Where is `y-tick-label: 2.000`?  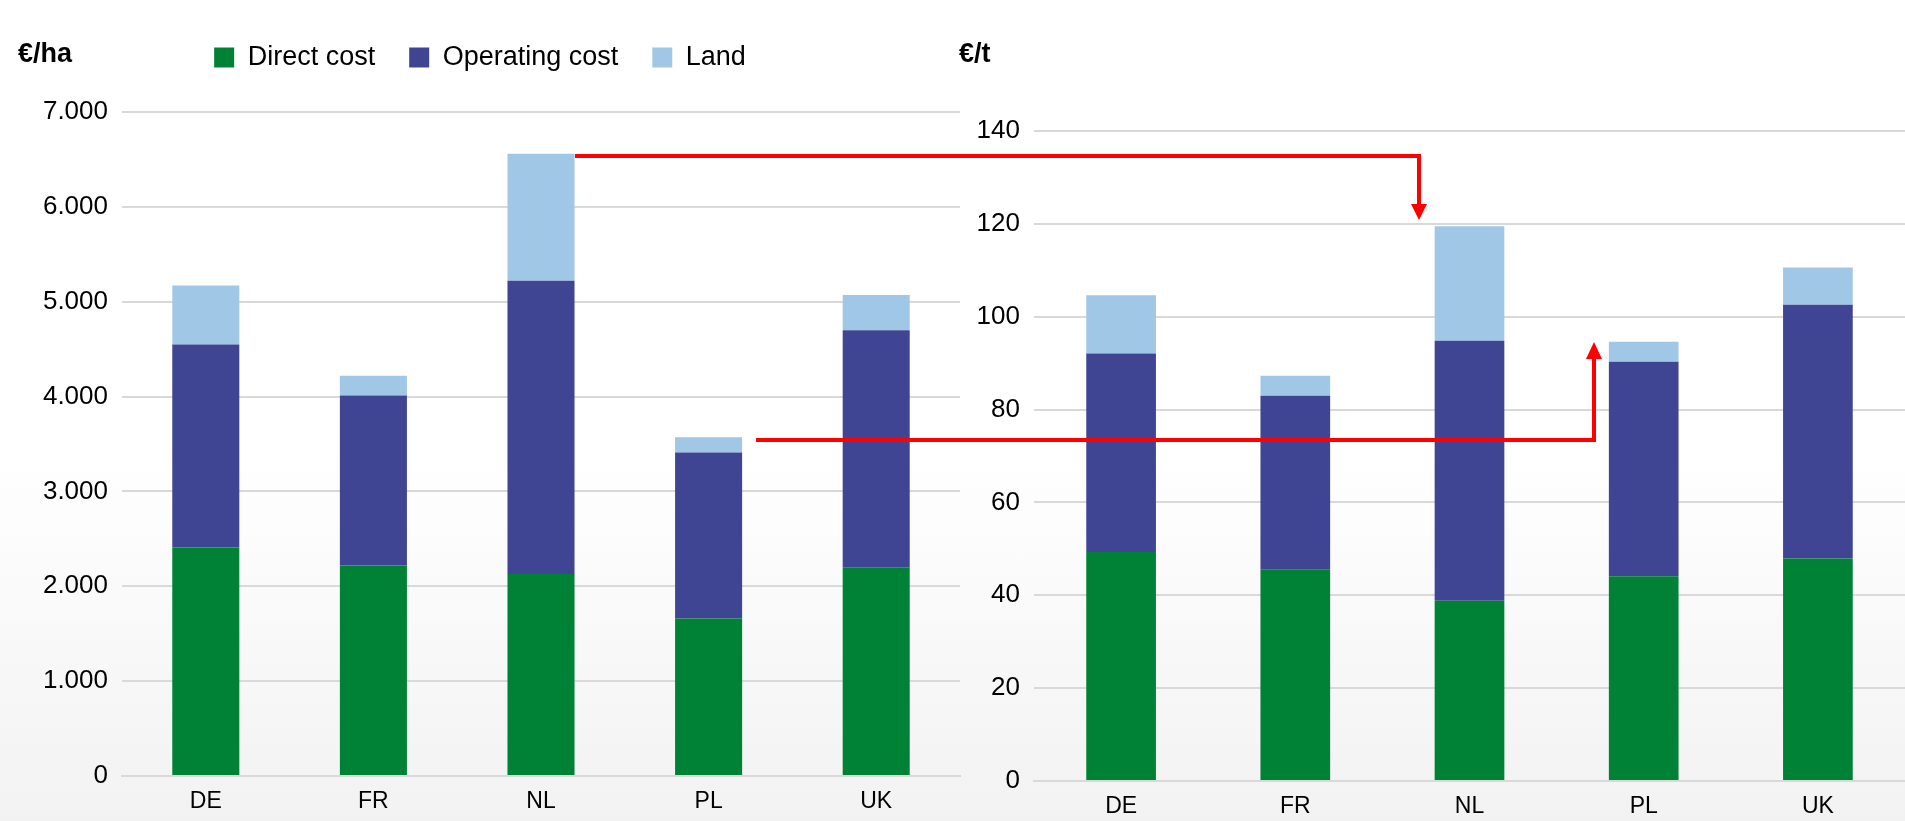 y-tick-label: 2.000 is located at coordinates (75, 584).